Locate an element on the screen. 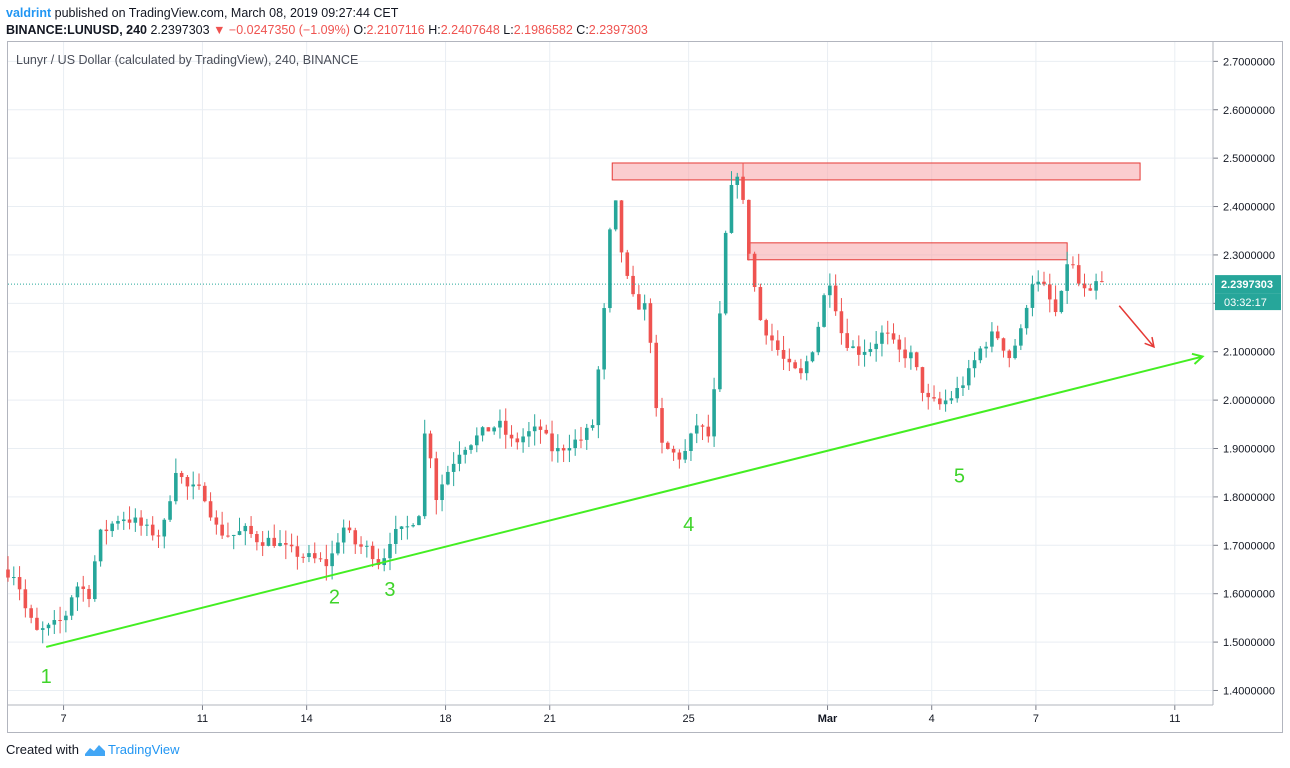 The image size is (1290, 768). close-value: 2.2397303 is located at coordinates (618, 30).